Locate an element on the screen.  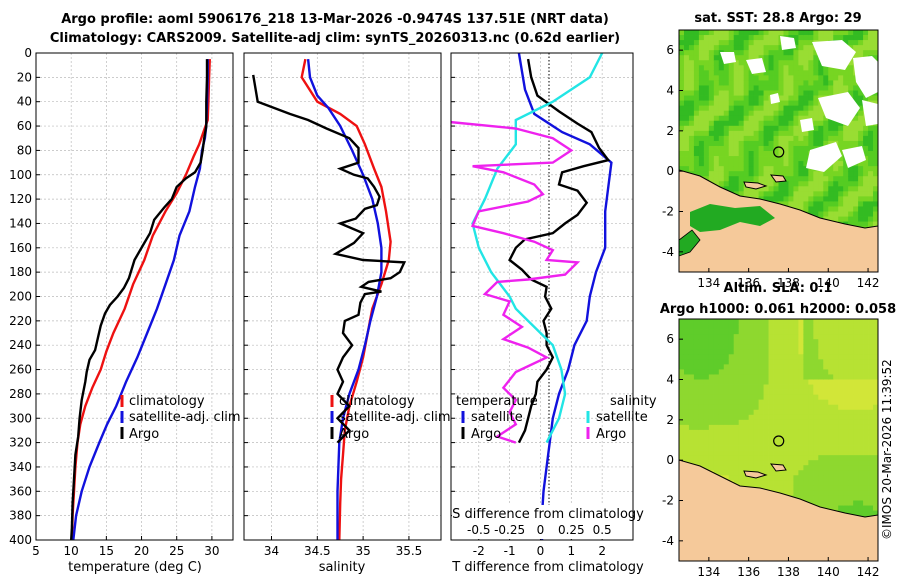
x-tick-label: 138 is located at coordinates (788, 283).